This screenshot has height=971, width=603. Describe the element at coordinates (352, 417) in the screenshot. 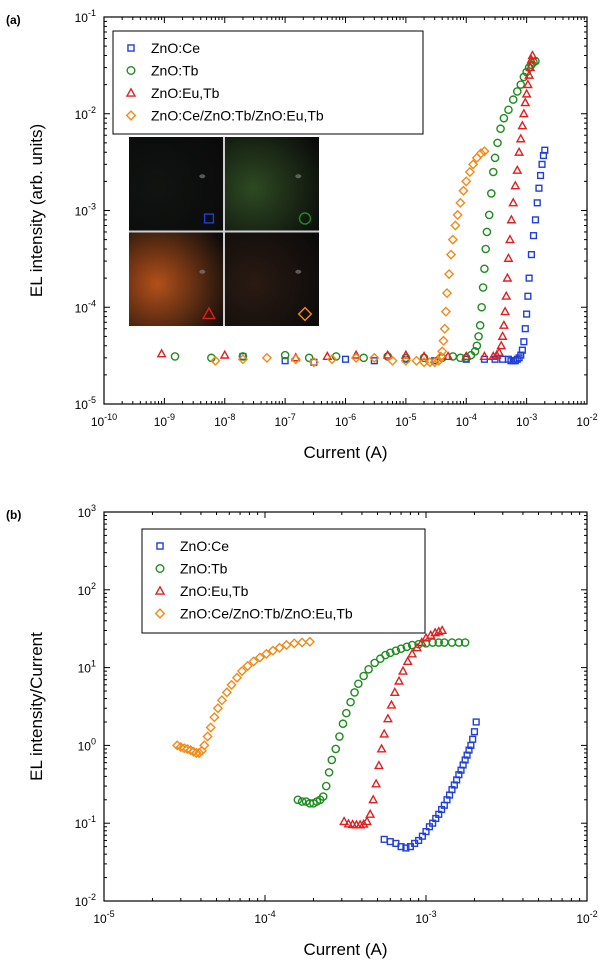

I see `x-tick-label-exp: -6` at that location.